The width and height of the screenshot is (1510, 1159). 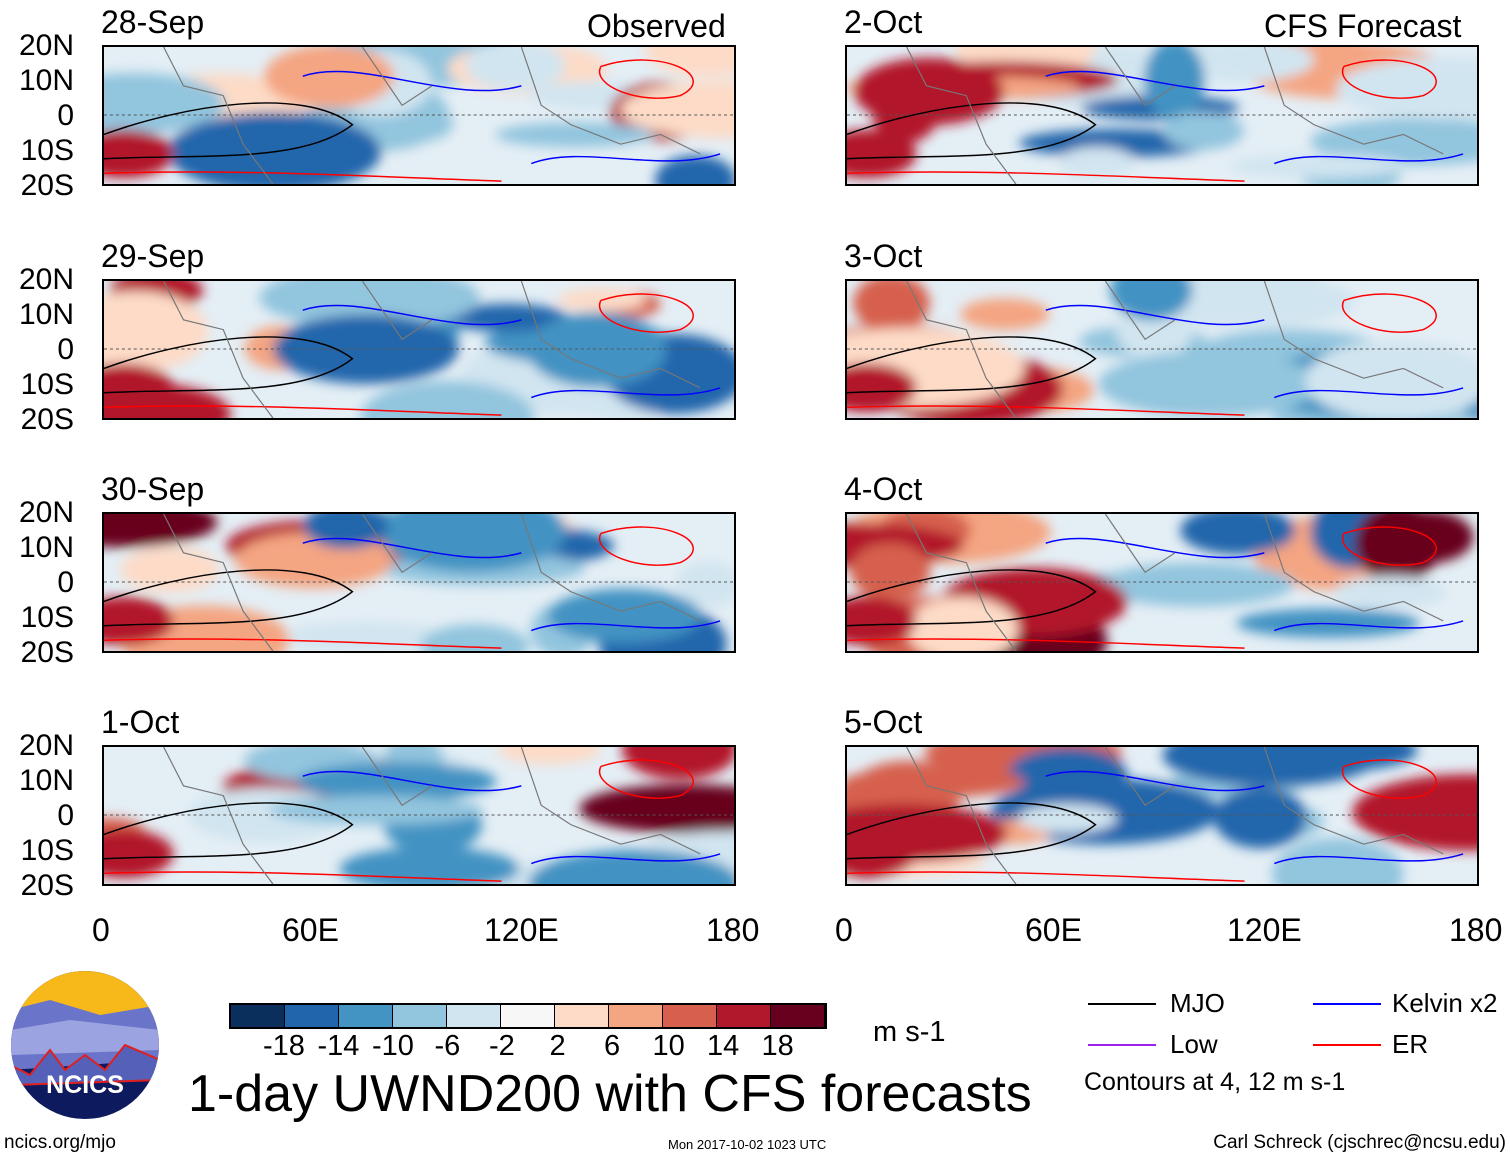 I want to click on observed-title: Observed, so click(x=656, y=26).